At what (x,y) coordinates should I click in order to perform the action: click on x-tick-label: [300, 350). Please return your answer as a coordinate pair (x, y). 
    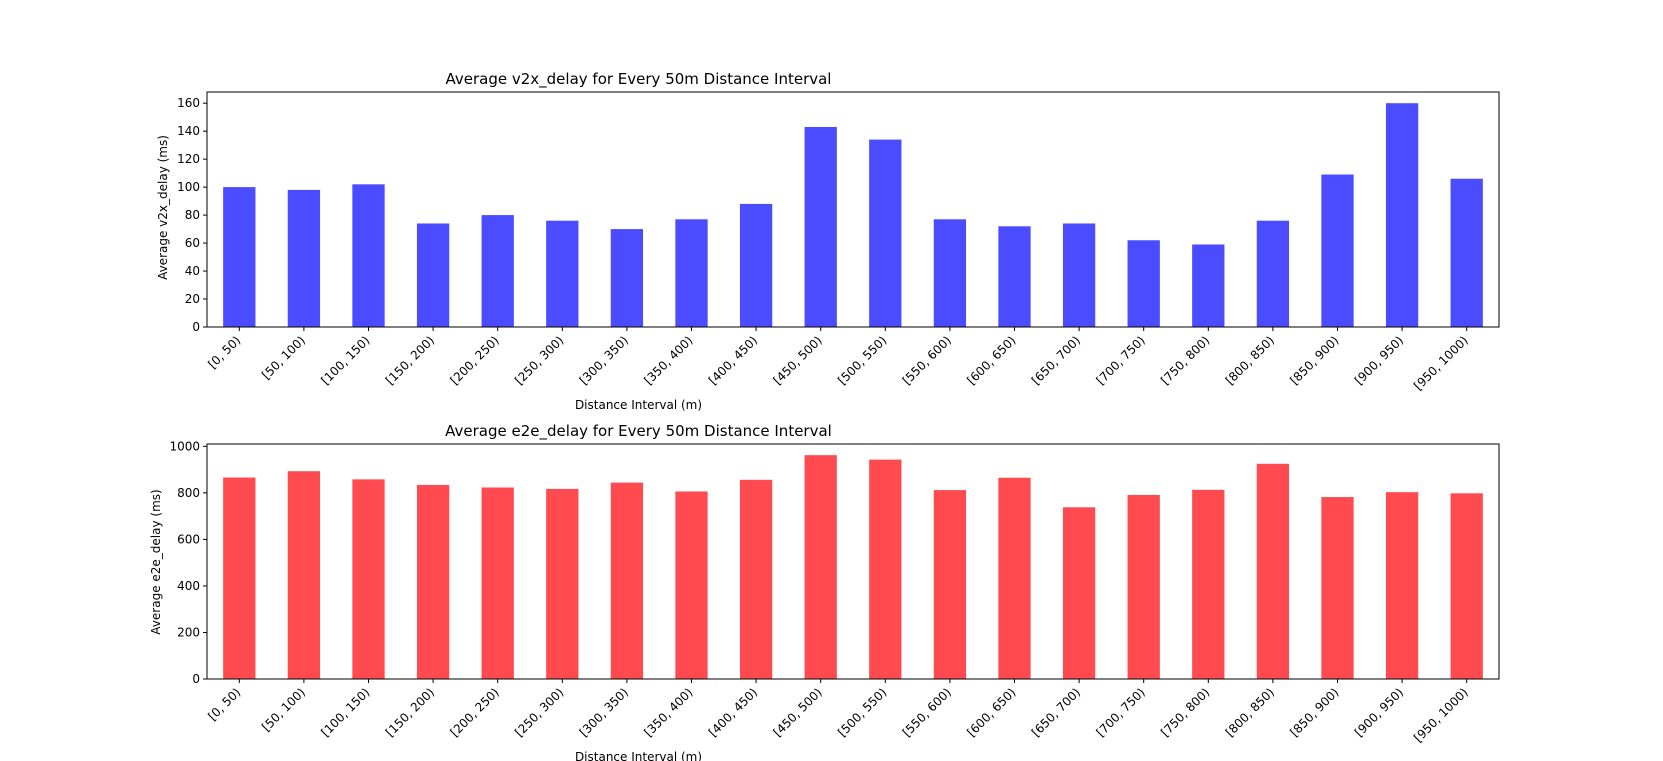
    Looking at the image, I should click on (604, 360).